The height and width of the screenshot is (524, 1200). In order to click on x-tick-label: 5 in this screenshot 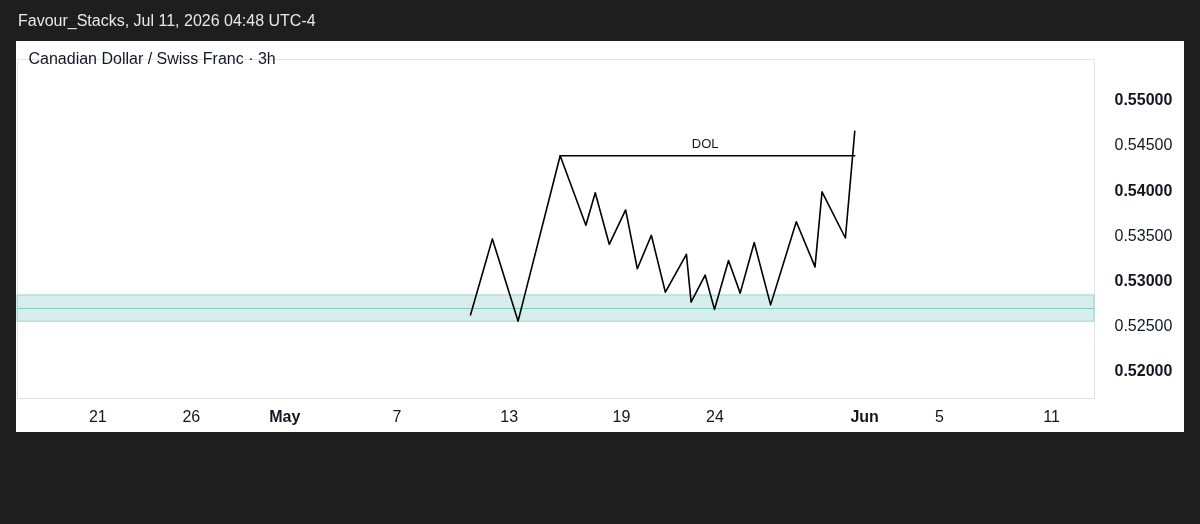, I will do `click(939, 416)`.